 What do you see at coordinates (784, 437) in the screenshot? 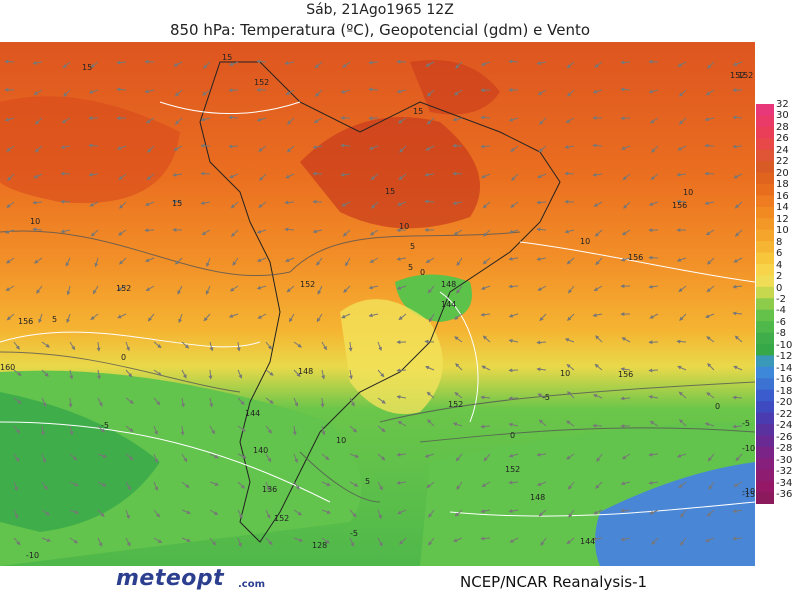
I see `colorbar-tick-label: -26` at bounding box center [784, 437].